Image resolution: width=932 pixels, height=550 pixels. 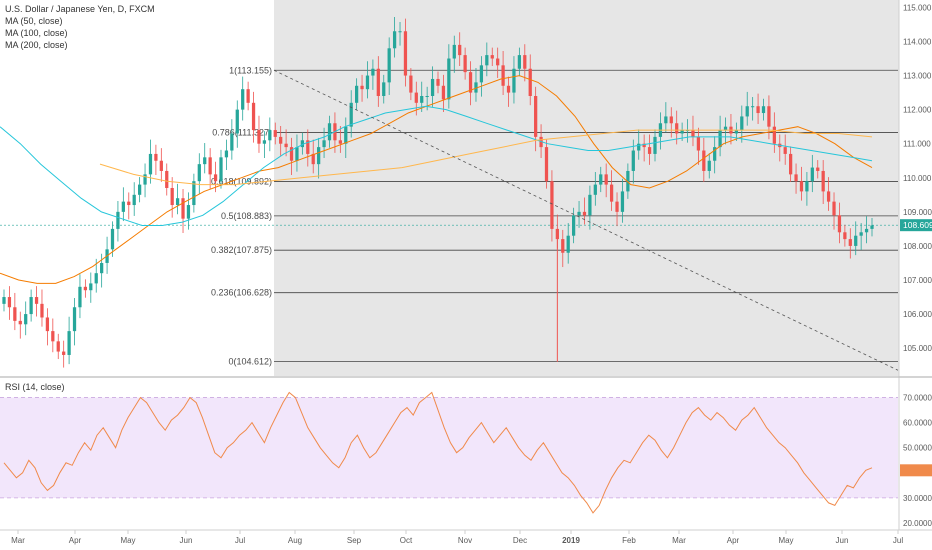 I want to click on symbol-title: U.S. Dollar / Japanese Yen, D, FXCM, so click(x=80, y=9).